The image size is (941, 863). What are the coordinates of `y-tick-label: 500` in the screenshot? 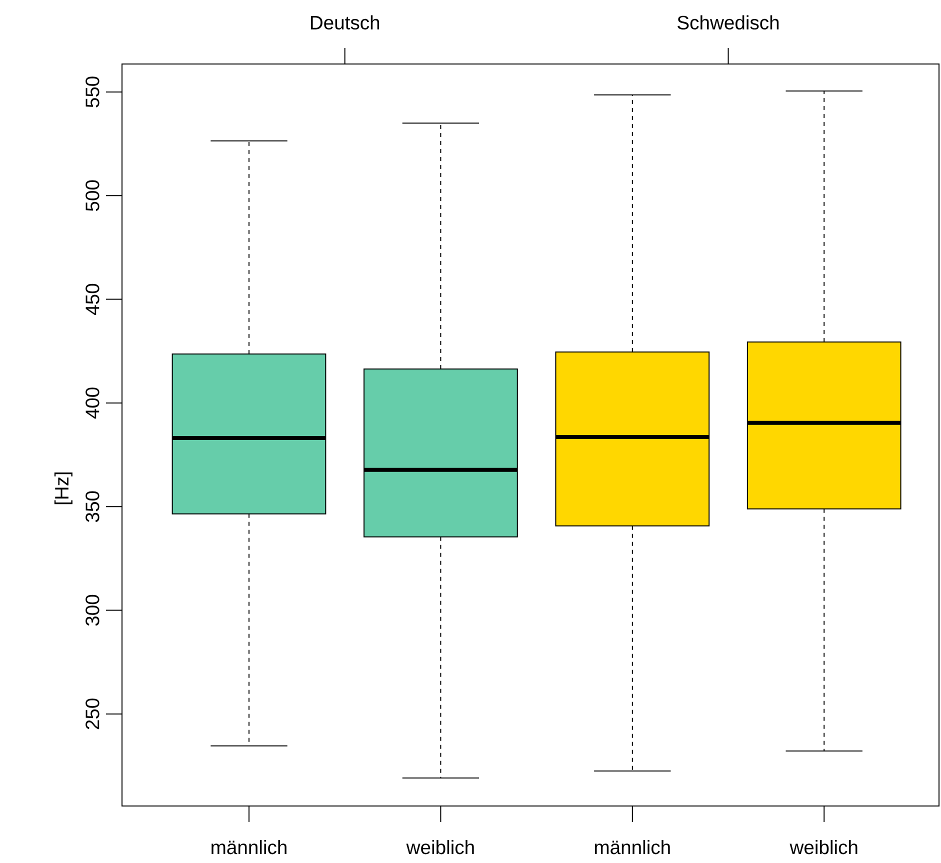 It's located at (93, 195).